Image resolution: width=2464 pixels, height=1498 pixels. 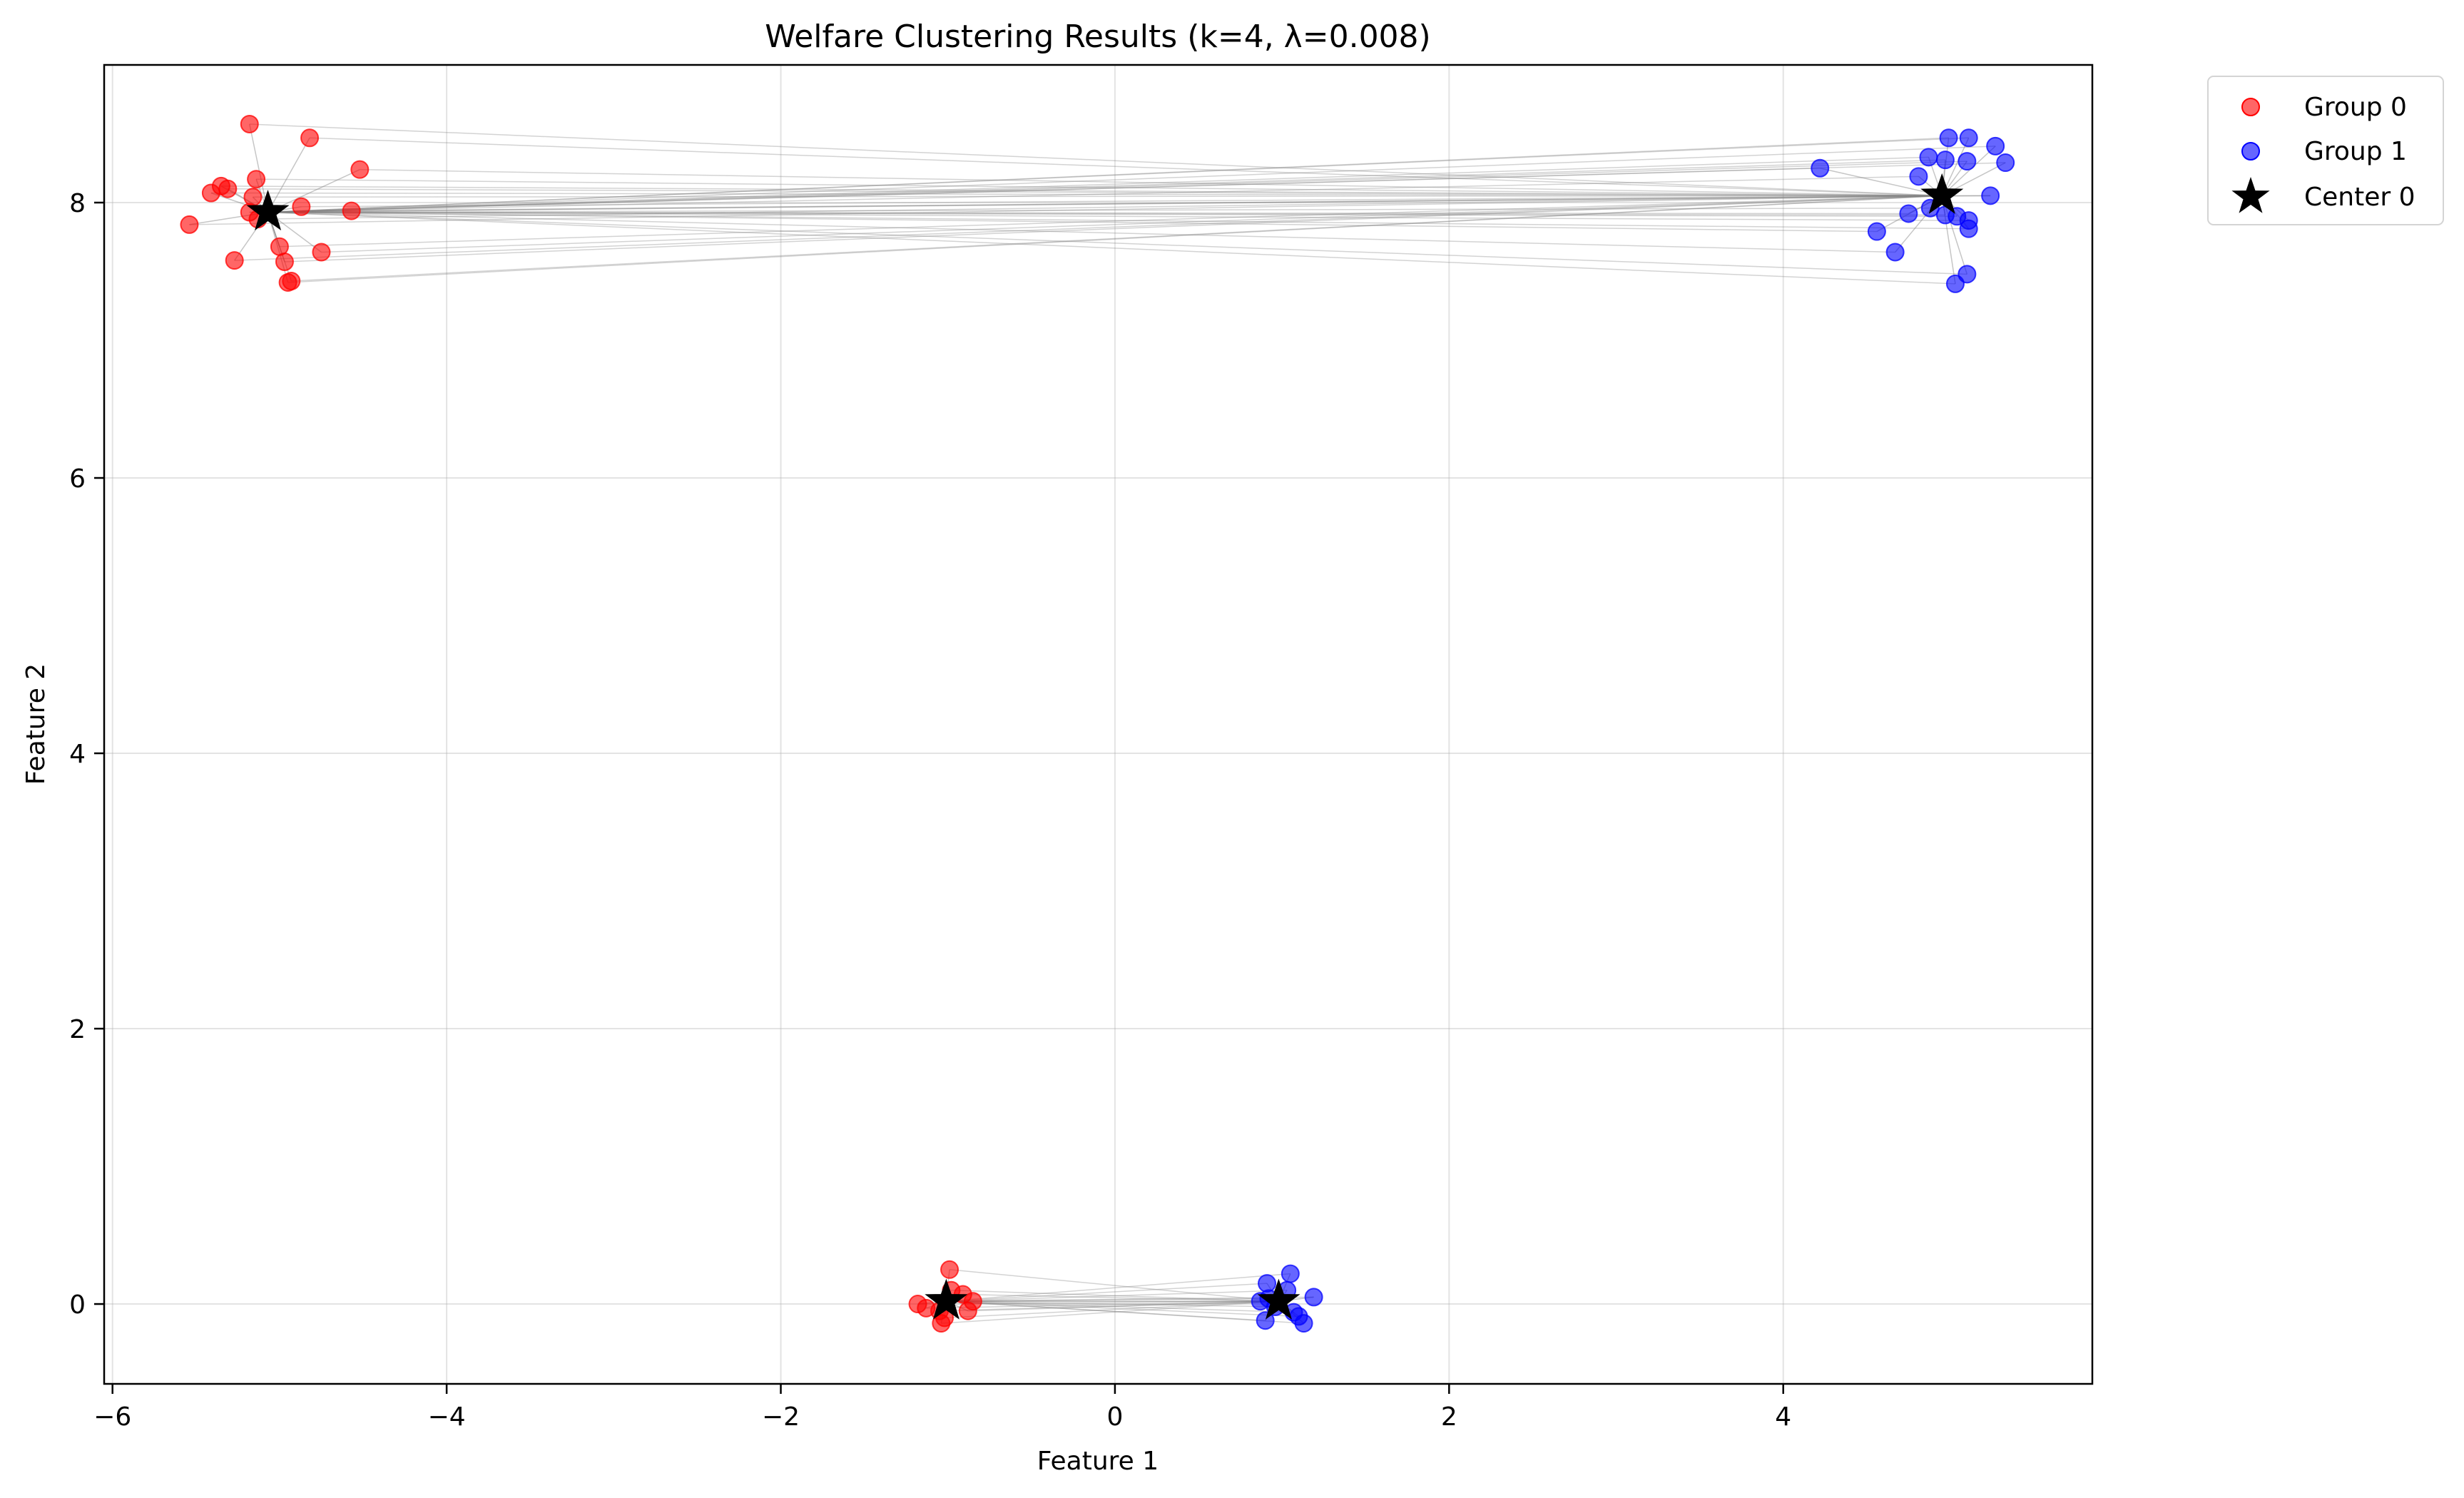 What do you see at coordinates (77, 204) in the screenshot?
I see `y-tick-label: 8` at bounding box center [77, 204].